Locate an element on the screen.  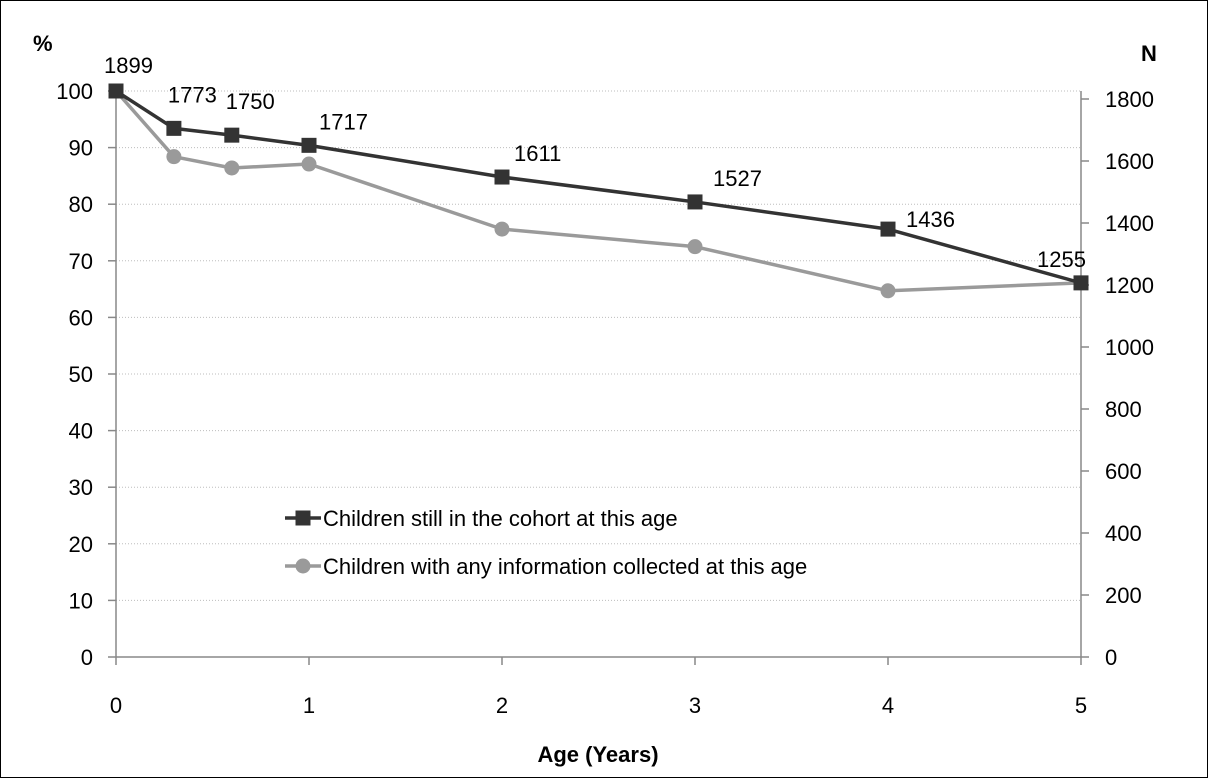
x-tick-label: 1 is located at coordinates (309, 705).